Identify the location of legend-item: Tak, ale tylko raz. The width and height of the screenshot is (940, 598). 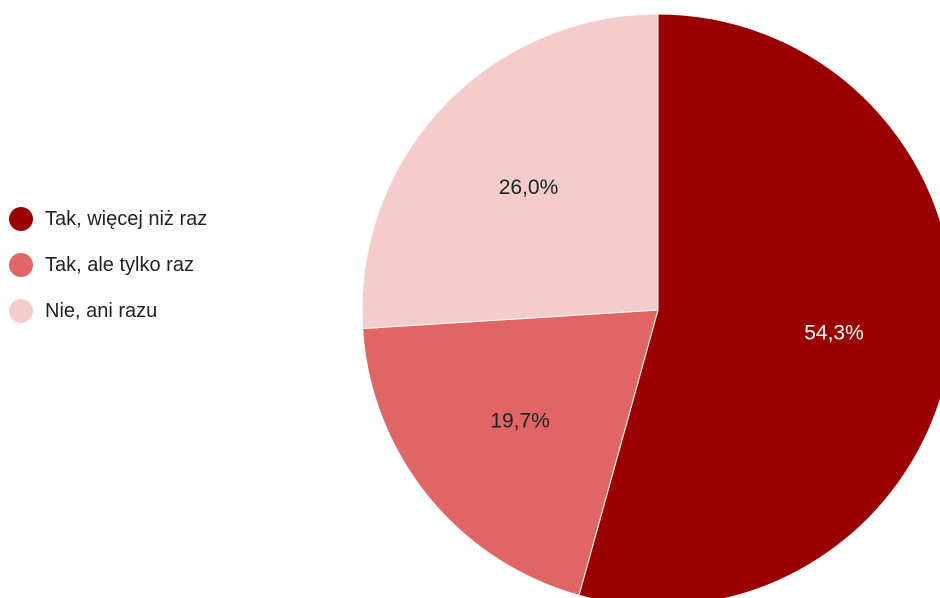
(108, 265).